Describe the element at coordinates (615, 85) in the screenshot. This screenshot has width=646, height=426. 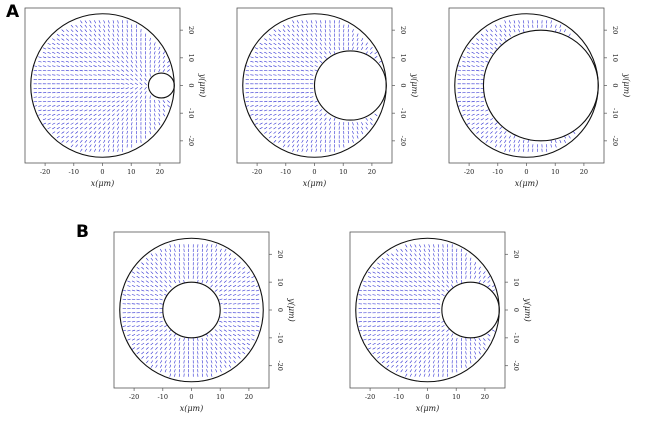
I see `y-tick-label: 0` at that location.